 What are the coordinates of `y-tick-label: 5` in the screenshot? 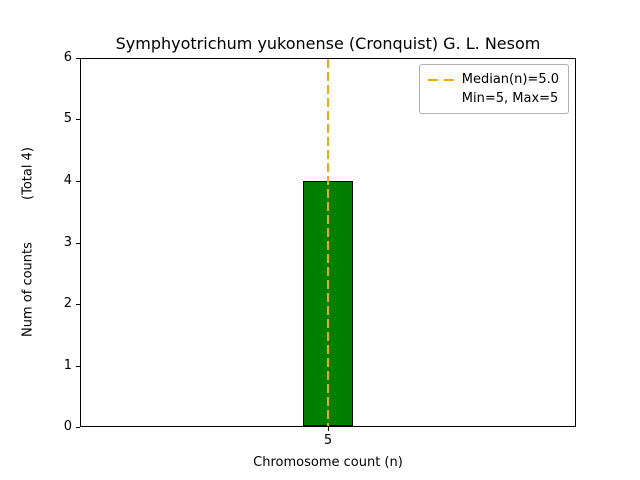 It's located at (67, 118).